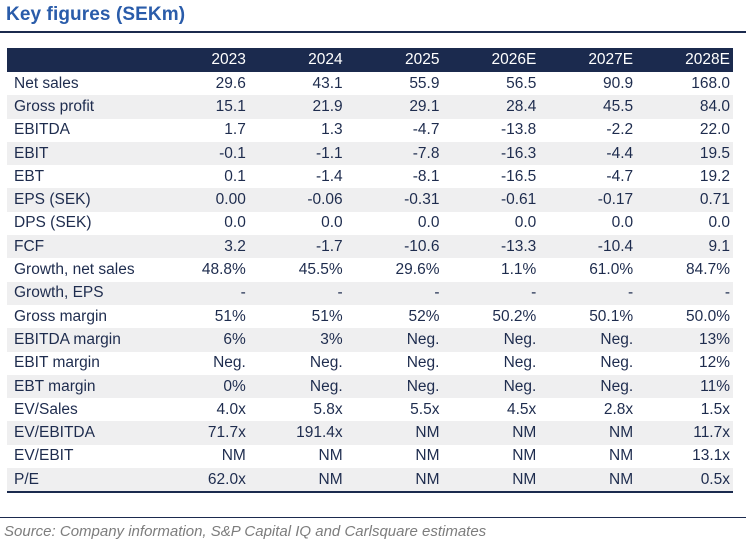 The image size is (746, 545). What do you see at coordinates (518, 130) in the screenshot?
I see `cell-value: -13.8` at bounding box center [518, 130].